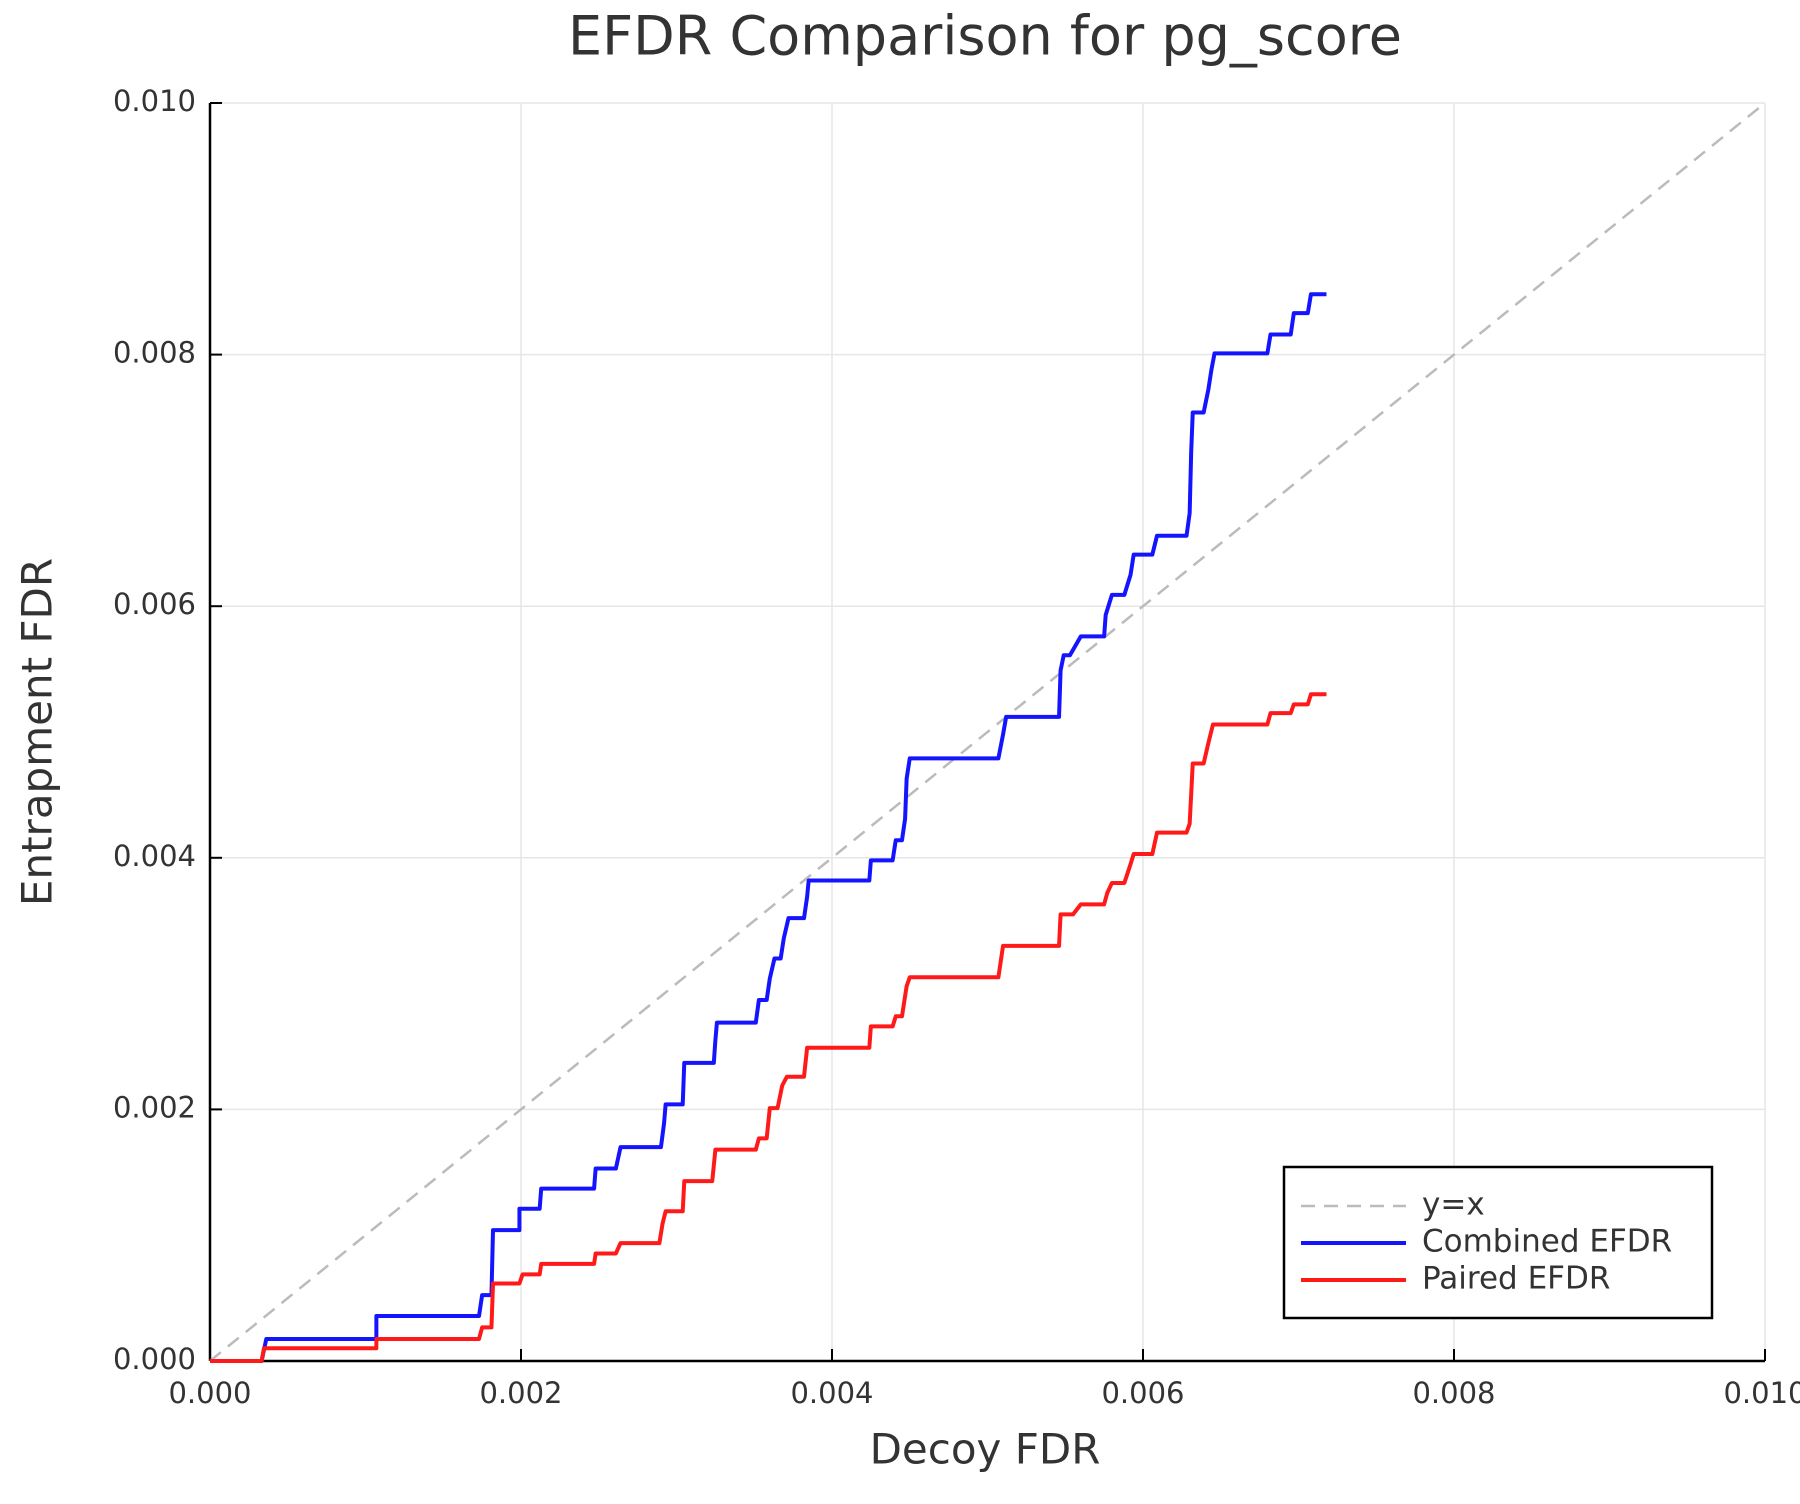  What do you see at coordinates (985, 36) in the screenshot?
I see `chart-title: EFDR Comparison for pg_score` at bounding box center [985, 36].